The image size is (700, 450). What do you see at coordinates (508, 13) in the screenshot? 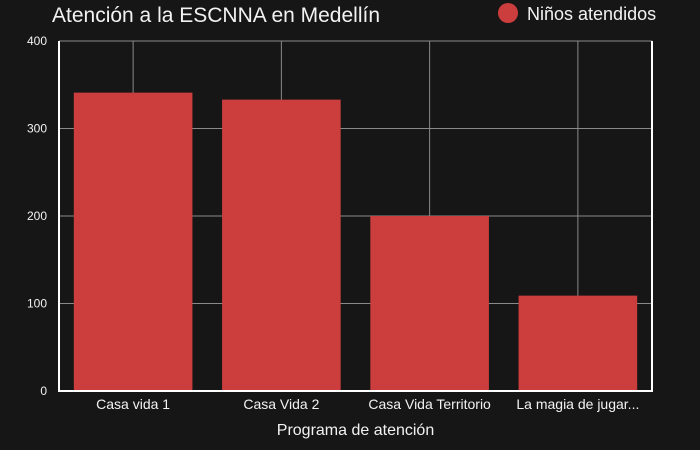
I see `legend-swatch` at bounding box center [508, 13].